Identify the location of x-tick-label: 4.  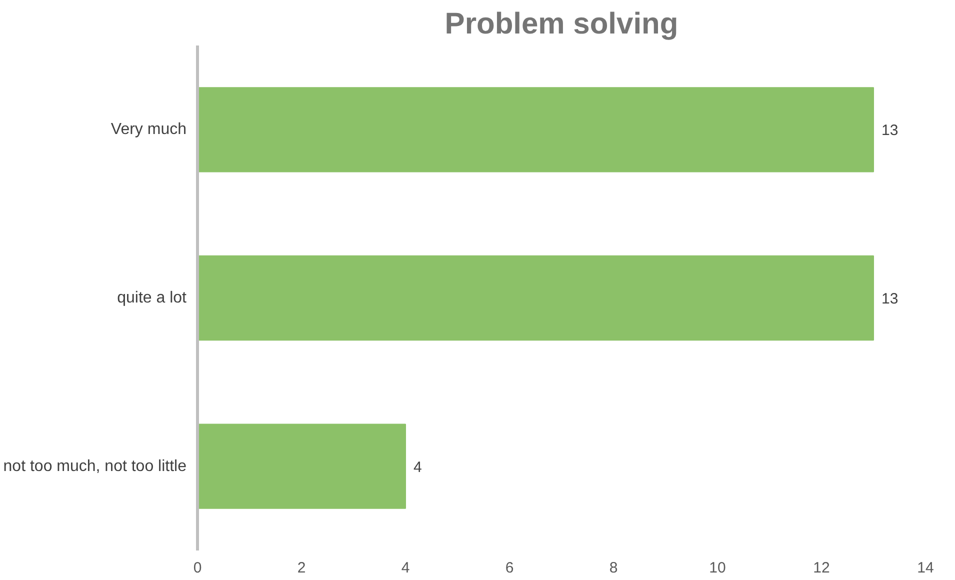
(405, 568).